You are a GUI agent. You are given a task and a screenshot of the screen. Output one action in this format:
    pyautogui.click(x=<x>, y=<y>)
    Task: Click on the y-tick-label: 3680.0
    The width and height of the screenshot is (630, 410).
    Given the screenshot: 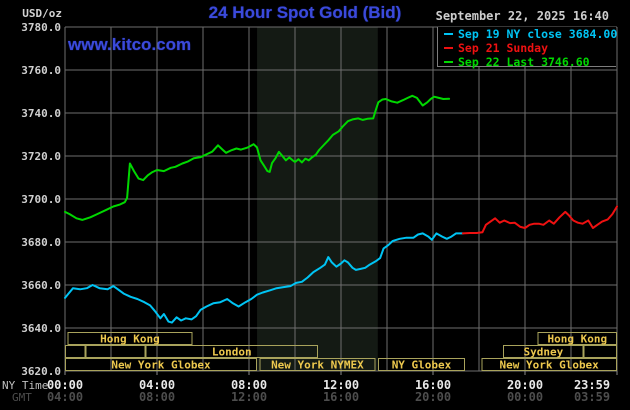 What is the action you would take?
    pyautogui.click(x=41, y=242)
    